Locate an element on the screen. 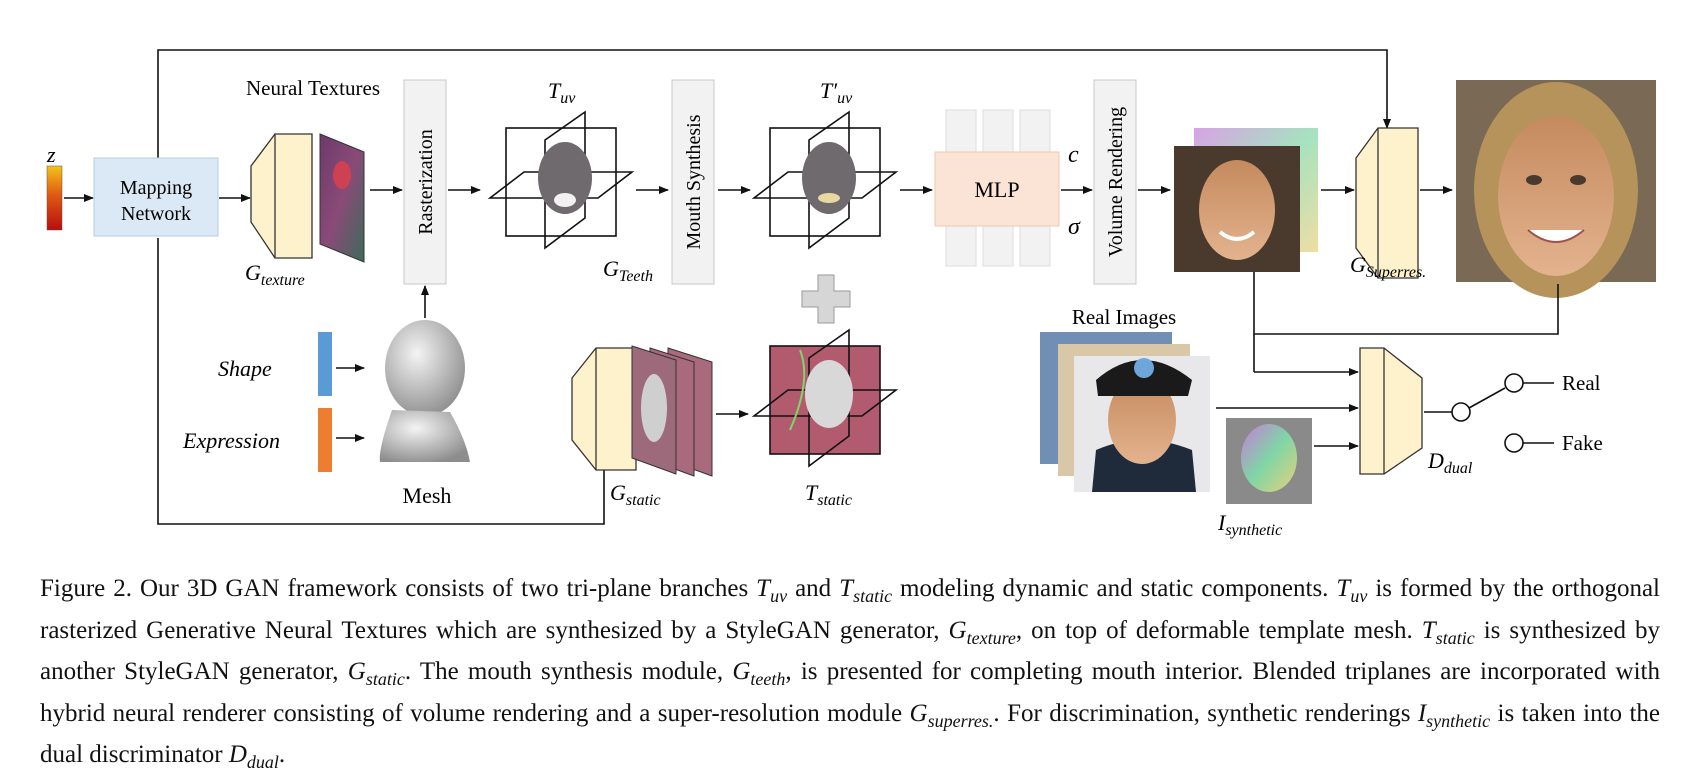 Image resolution: width=1697 pixels, height=780 pixels. static-feature-planes is located at coordinates (672, 411).